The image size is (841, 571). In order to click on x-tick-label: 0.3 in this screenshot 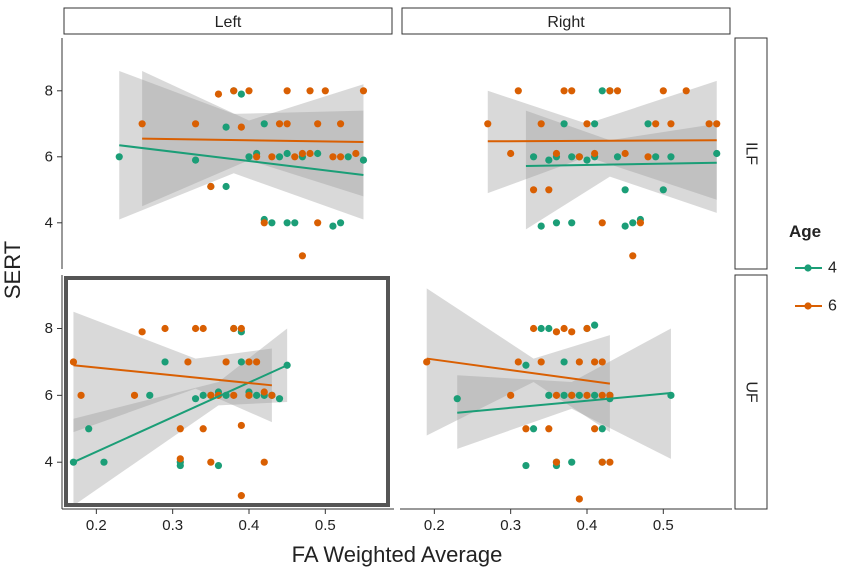, I will do `click(510, 525)`.